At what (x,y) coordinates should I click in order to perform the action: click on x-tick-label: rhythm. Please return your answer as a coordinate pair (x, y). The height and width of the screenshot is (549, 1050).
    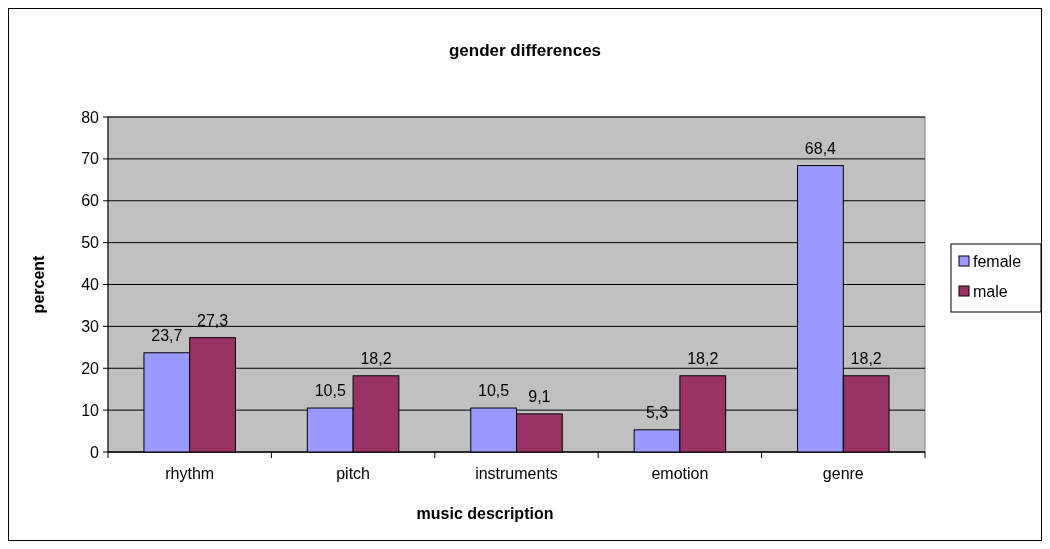
    Looking at the image, I should click on (190, 473).